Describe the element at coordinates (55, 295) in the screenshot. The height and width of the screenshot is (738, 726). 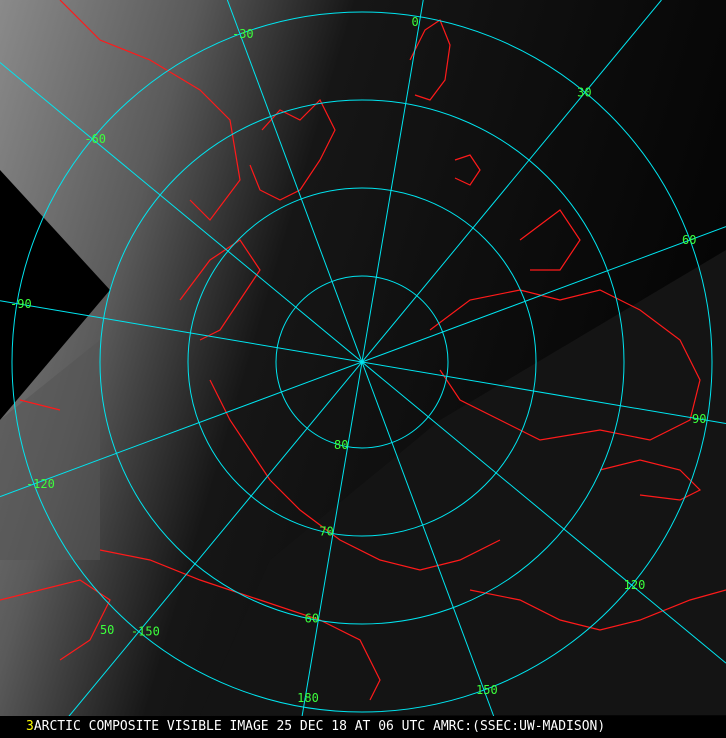
I see `imagery-swath-left` at that location.